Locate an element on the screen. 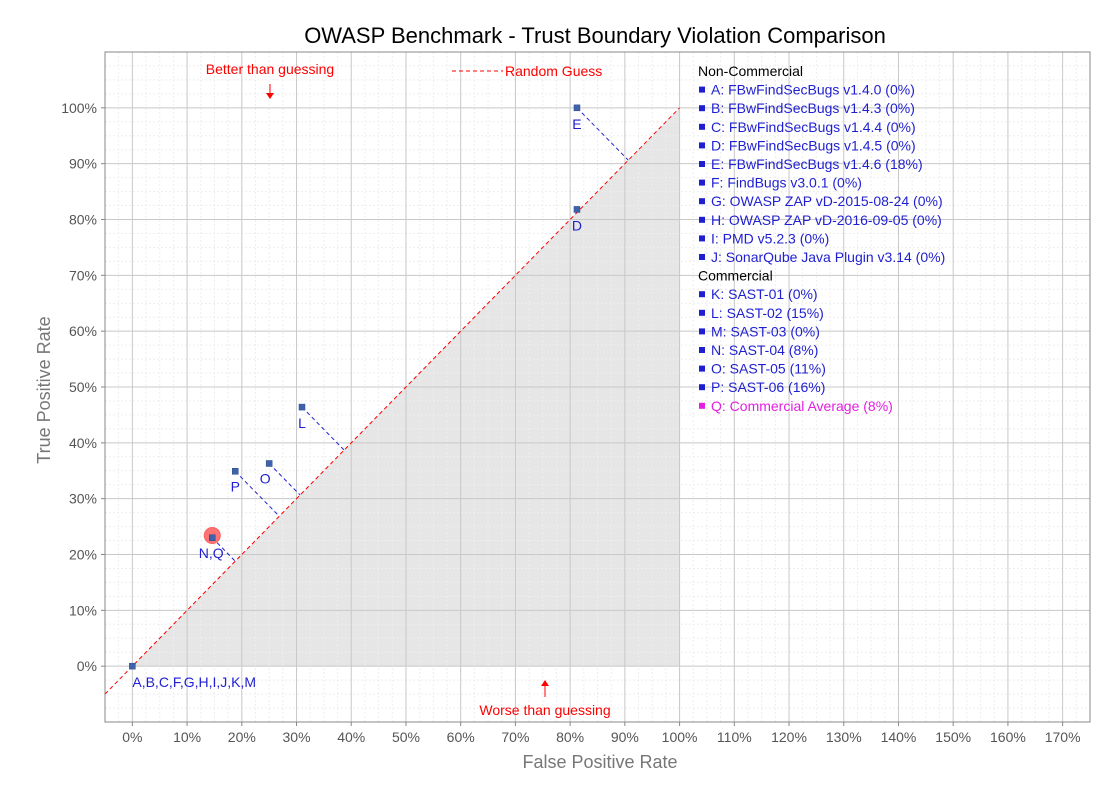 Image resolution: width=1120 pixels, height=800 pixels. legend-item: E: FBwFindSecBugs v1.4.6 (18%) is located at coordinates (817, 164).